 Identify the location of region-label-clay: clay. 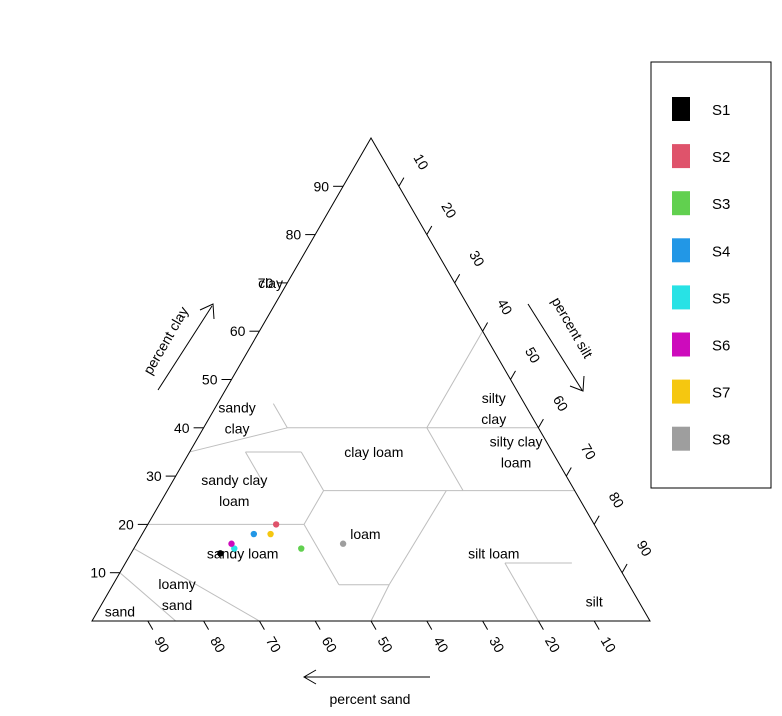
(270, 283).